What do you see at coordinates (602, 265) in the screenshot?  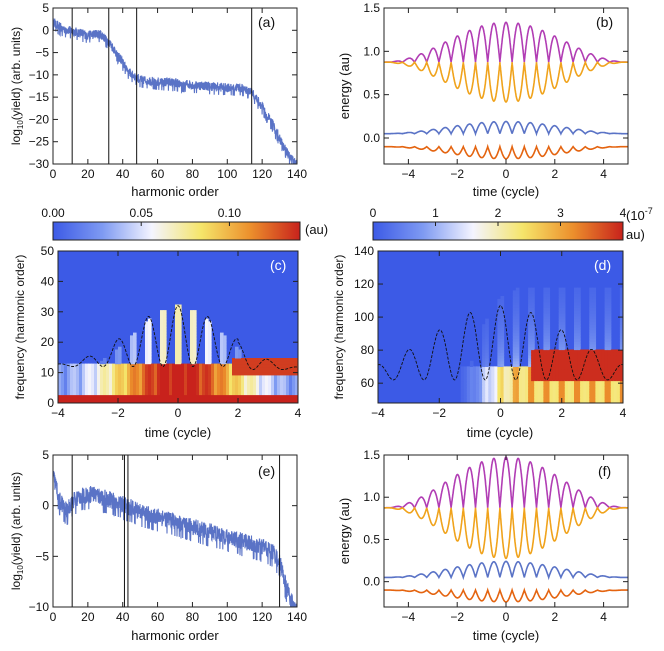 I see `panel-d-label: (d)` at bounding box center [602, 265].